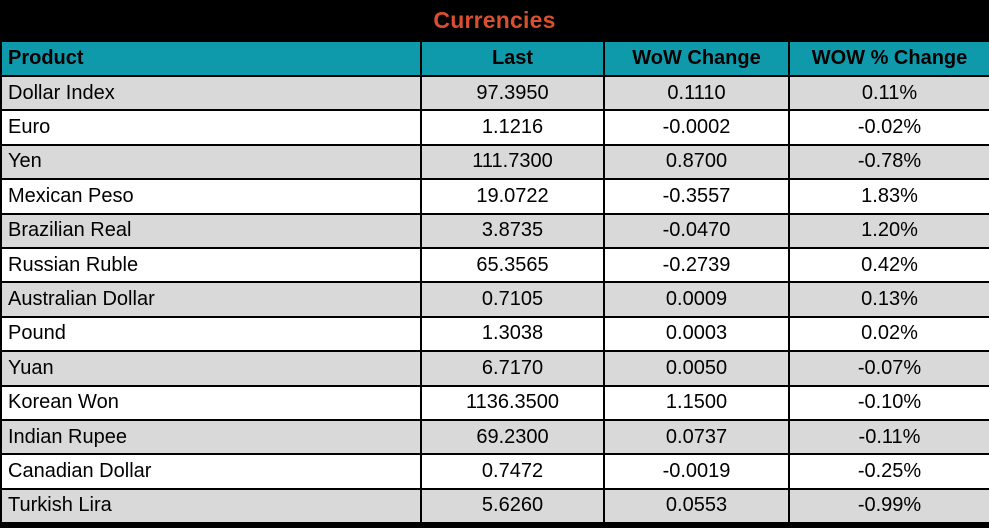 The image size is (989, 528). Describe the element at coordinates (696, 58) in the screenshot. I see `col-header-wow-change: WoW Change` at that location.